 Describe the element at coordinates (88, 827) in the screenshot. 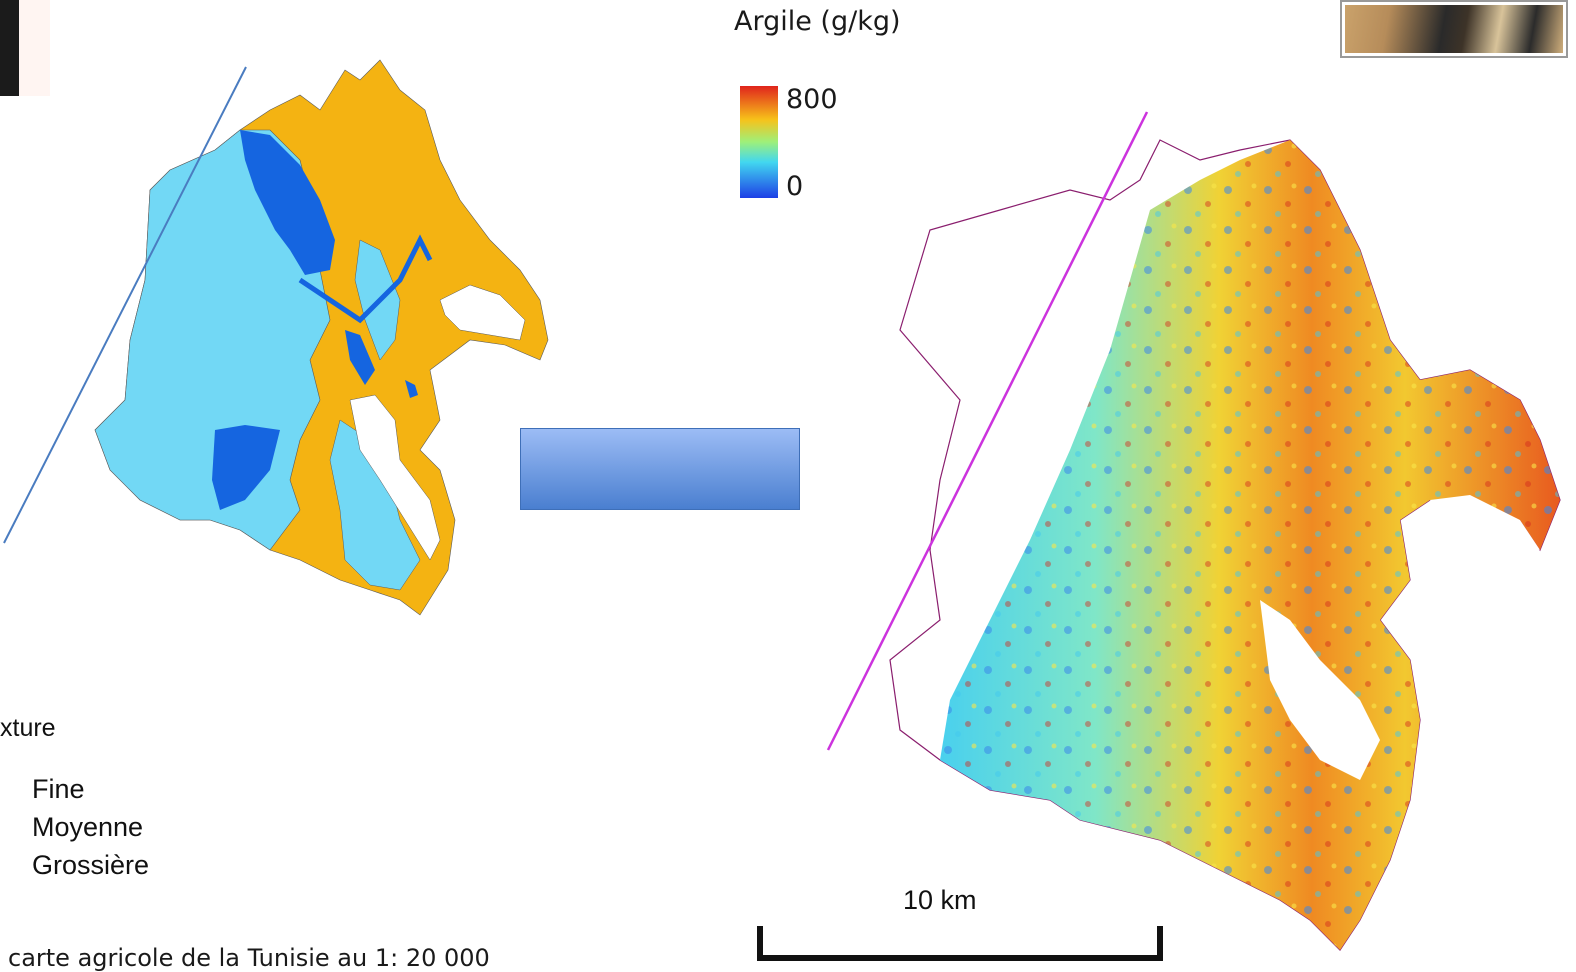

I see `legend-item-moyenne: Moyenne` at that location.